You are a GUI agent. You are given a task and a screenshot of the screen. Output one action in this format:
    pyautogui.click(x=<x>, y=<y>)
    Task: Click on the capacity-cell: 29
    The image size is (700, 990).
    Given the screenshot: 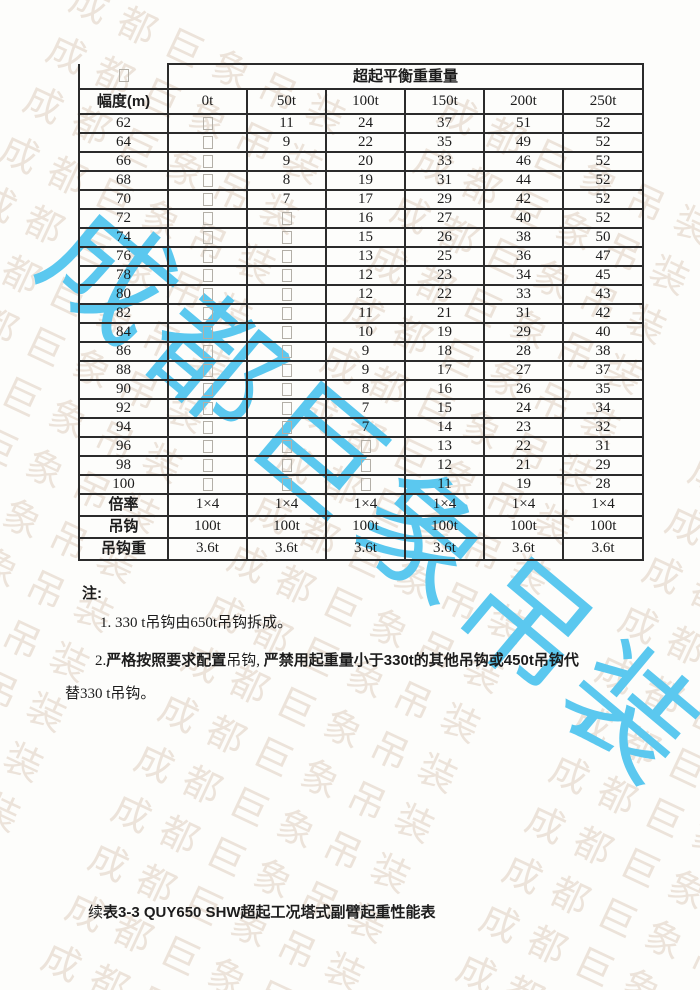 What is the action you would take?
    pyautogui.click(x=523, y=332)
    